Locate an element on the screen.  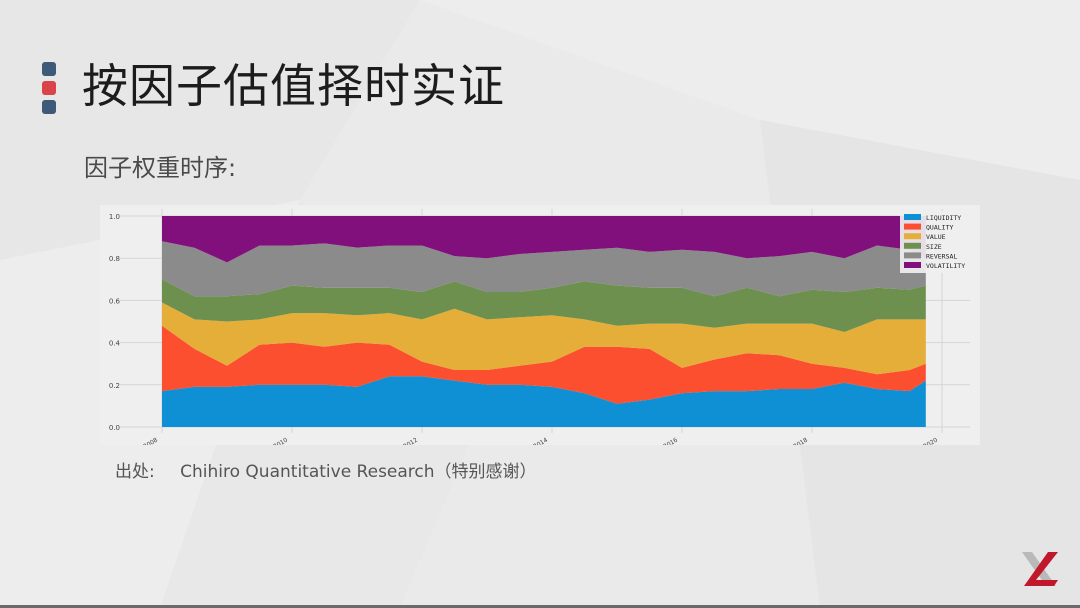
slide-title: 按因子估值择时实证 is located at coordinates (293, 86).